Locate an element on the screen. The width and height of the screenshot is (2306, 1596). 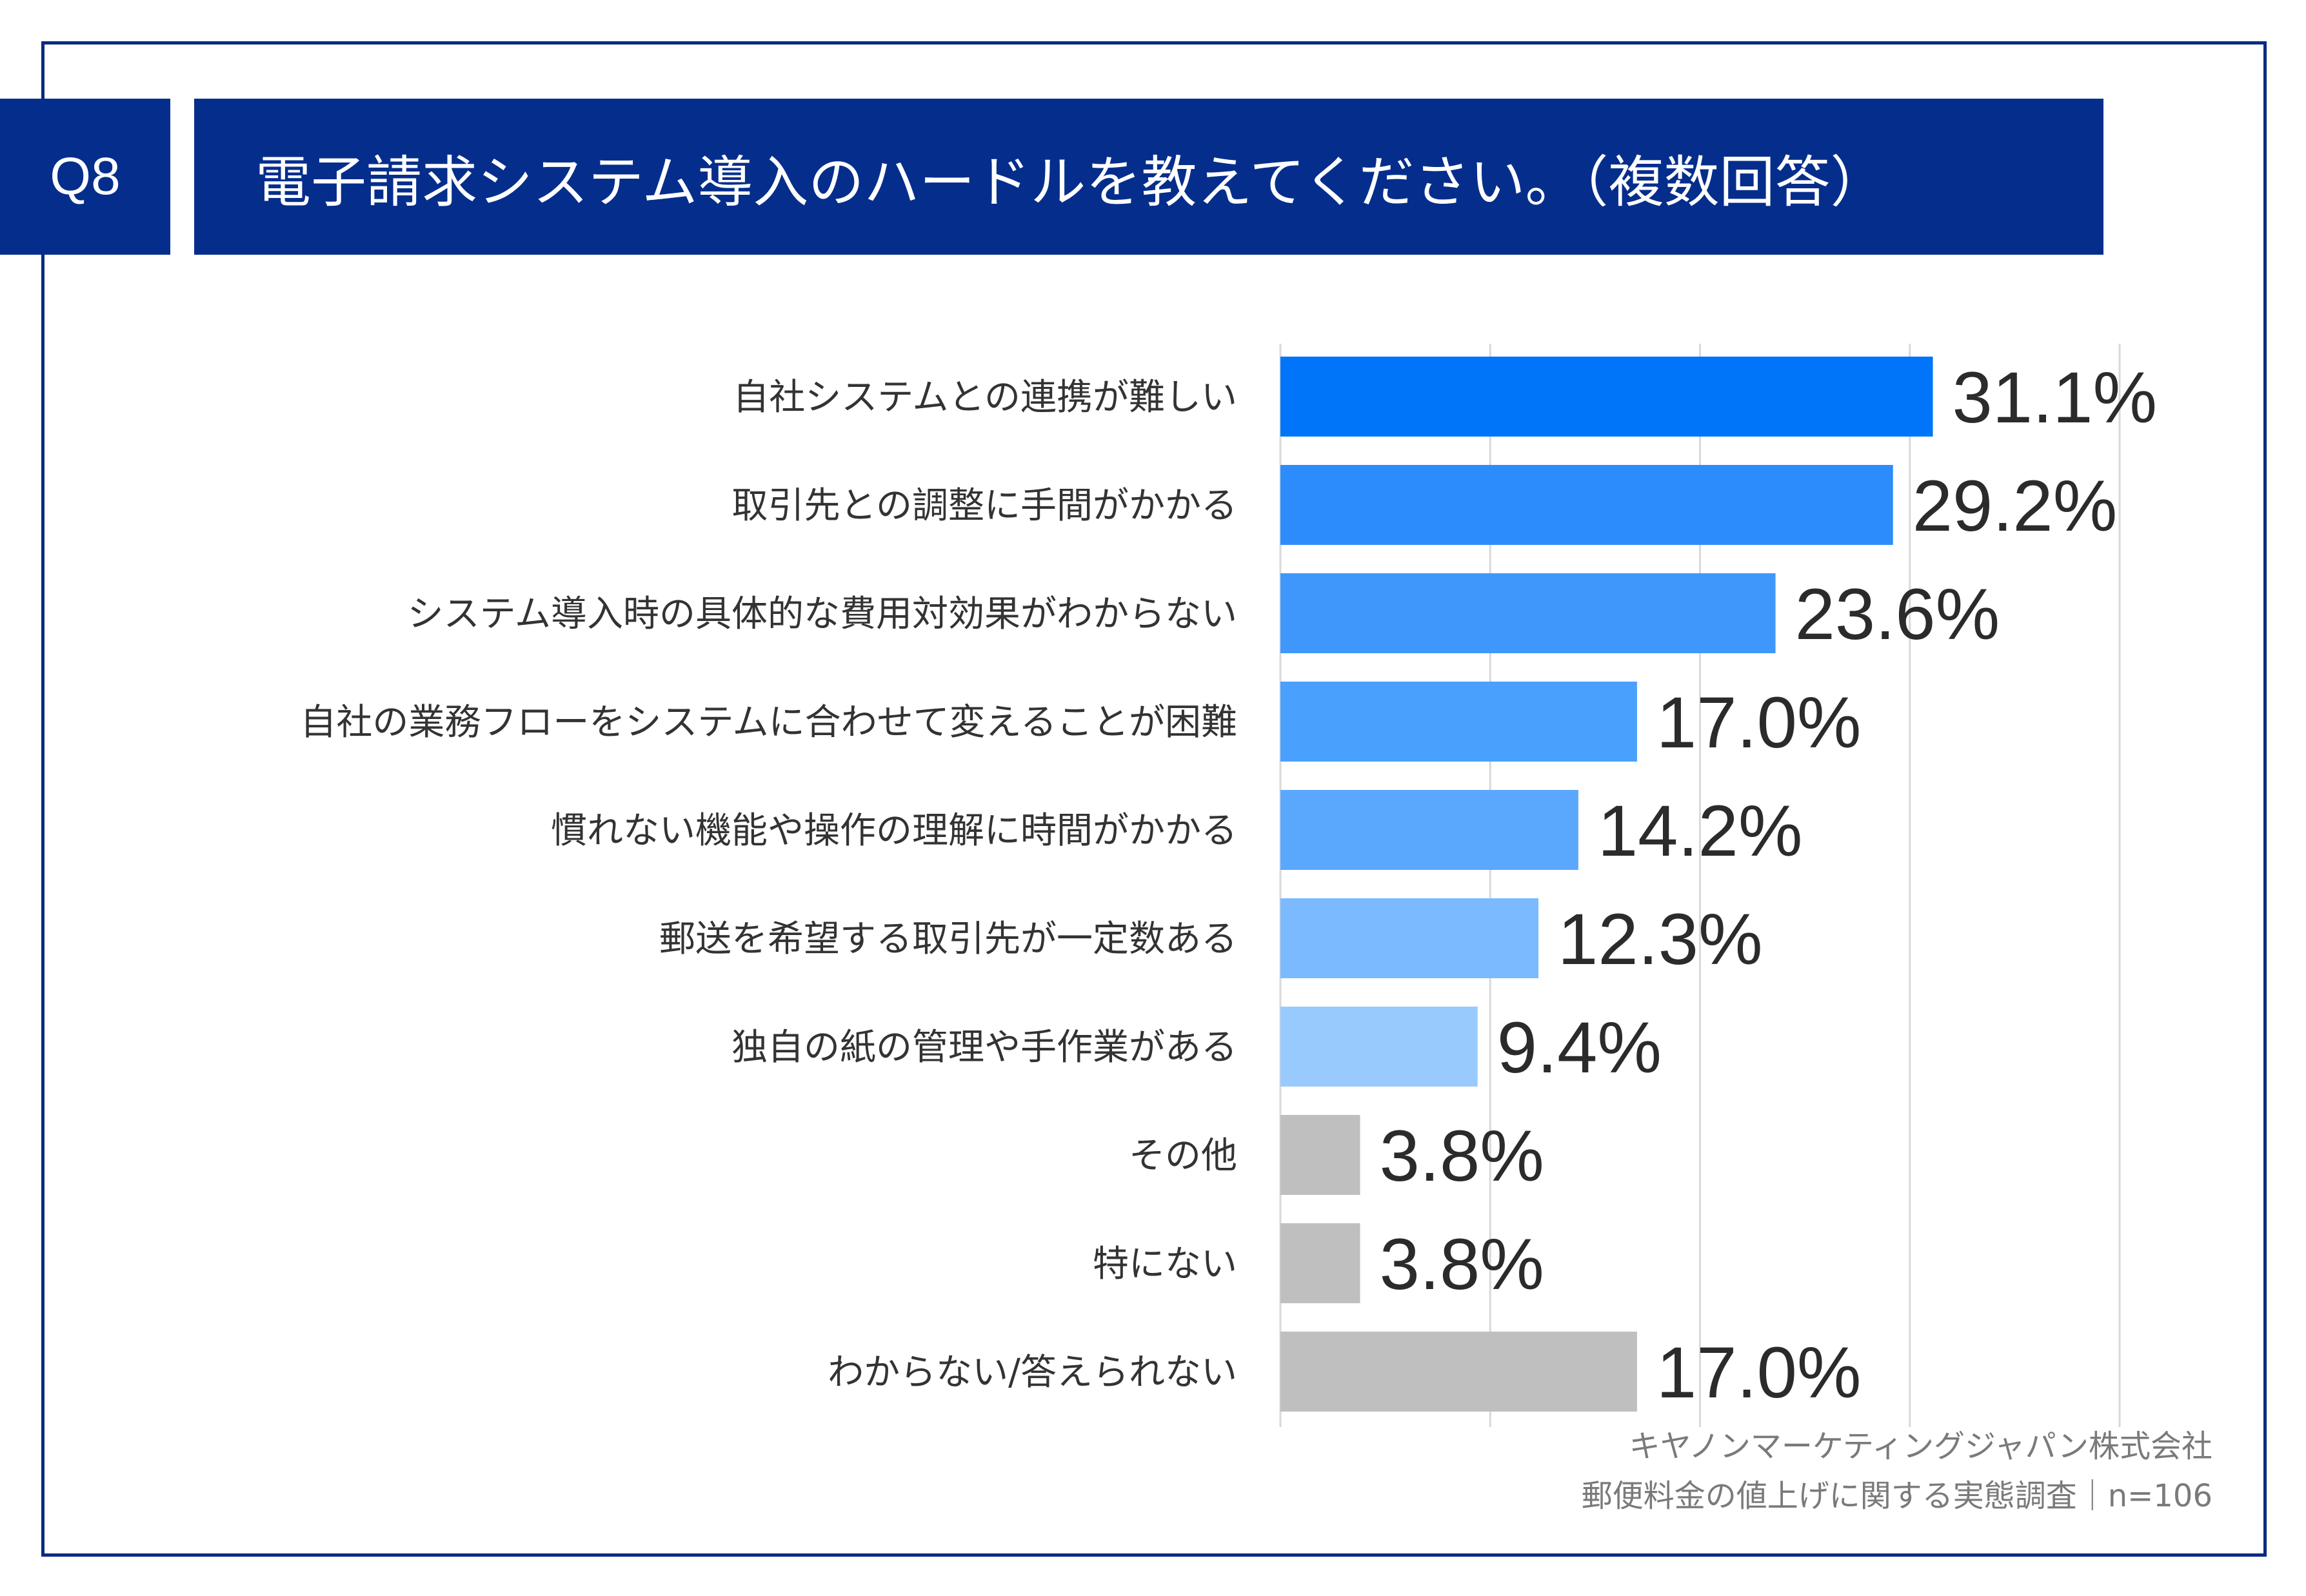
value-label-2: 23.6% is located at coordinates (1898, 614).